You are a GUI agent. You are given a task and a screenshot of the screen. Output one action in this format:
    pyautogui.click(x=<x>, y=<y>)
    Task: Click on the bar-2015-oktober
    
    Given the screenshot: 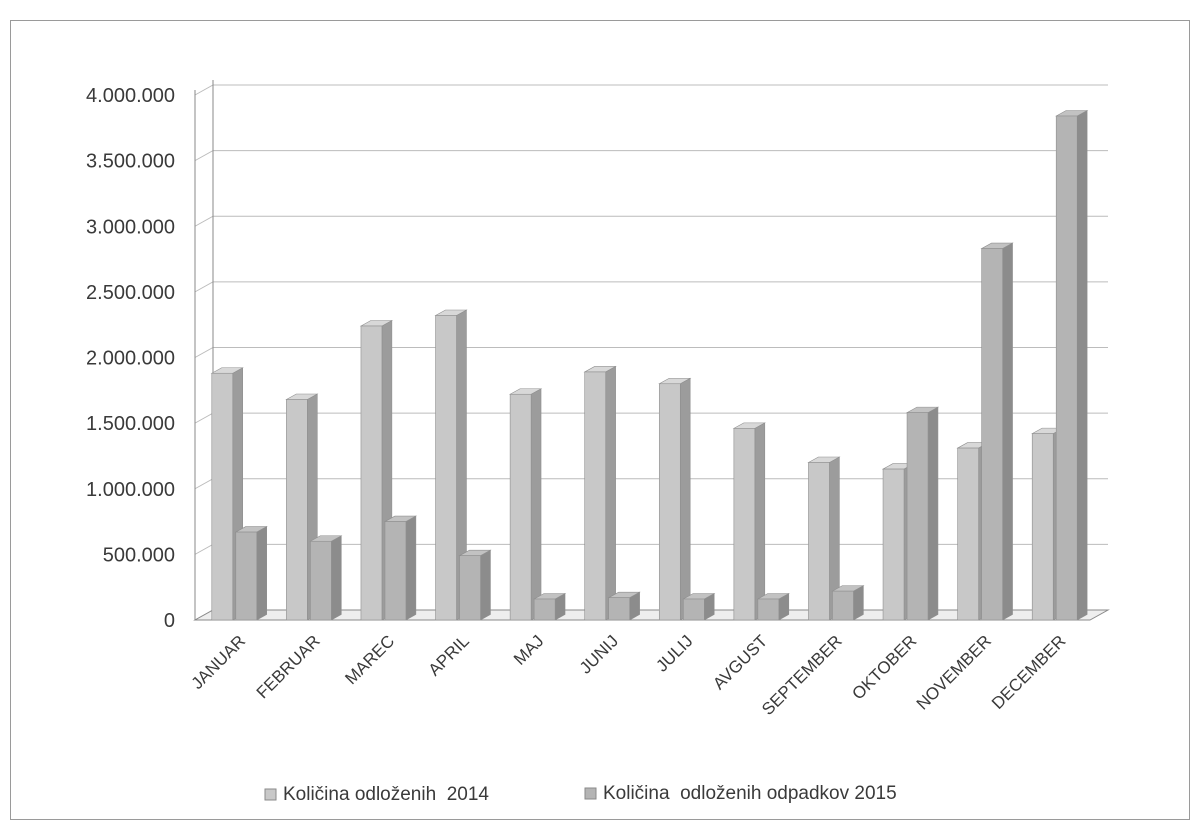 What is the action you would take?
    pyautogui.click(x=922, y=513)
    